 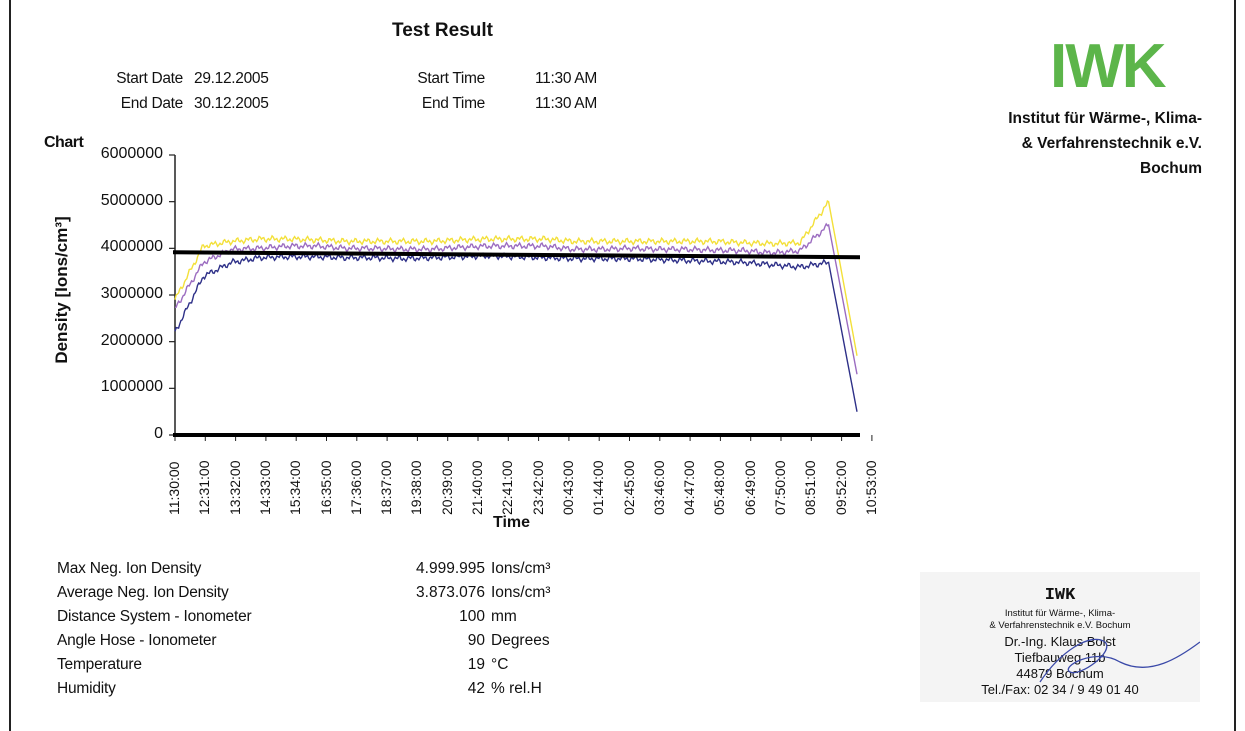 What do you see at coordinates (504, 616) in the screenshot?
I see `stat-unit: mm` at bounding box center [504, 616].